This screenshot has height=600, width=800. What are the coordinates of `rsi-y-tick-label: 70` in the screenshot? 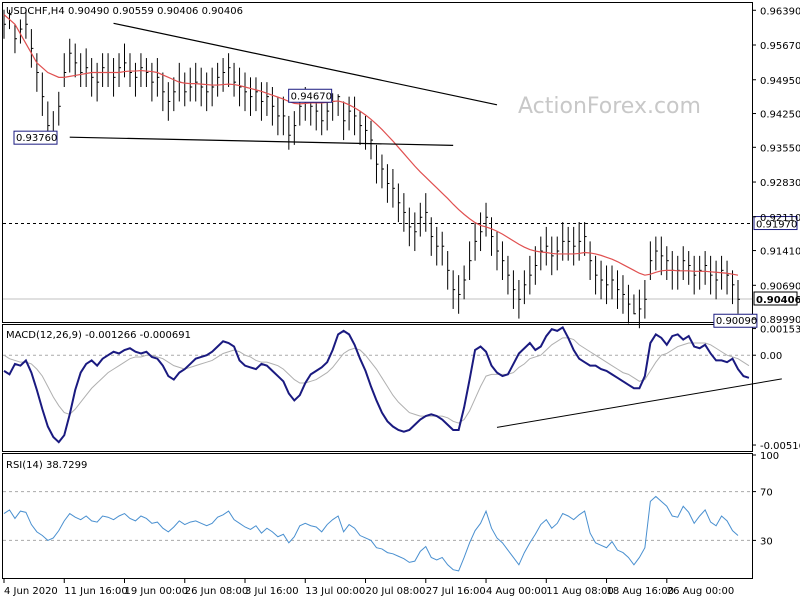 It's located at (766, 493).